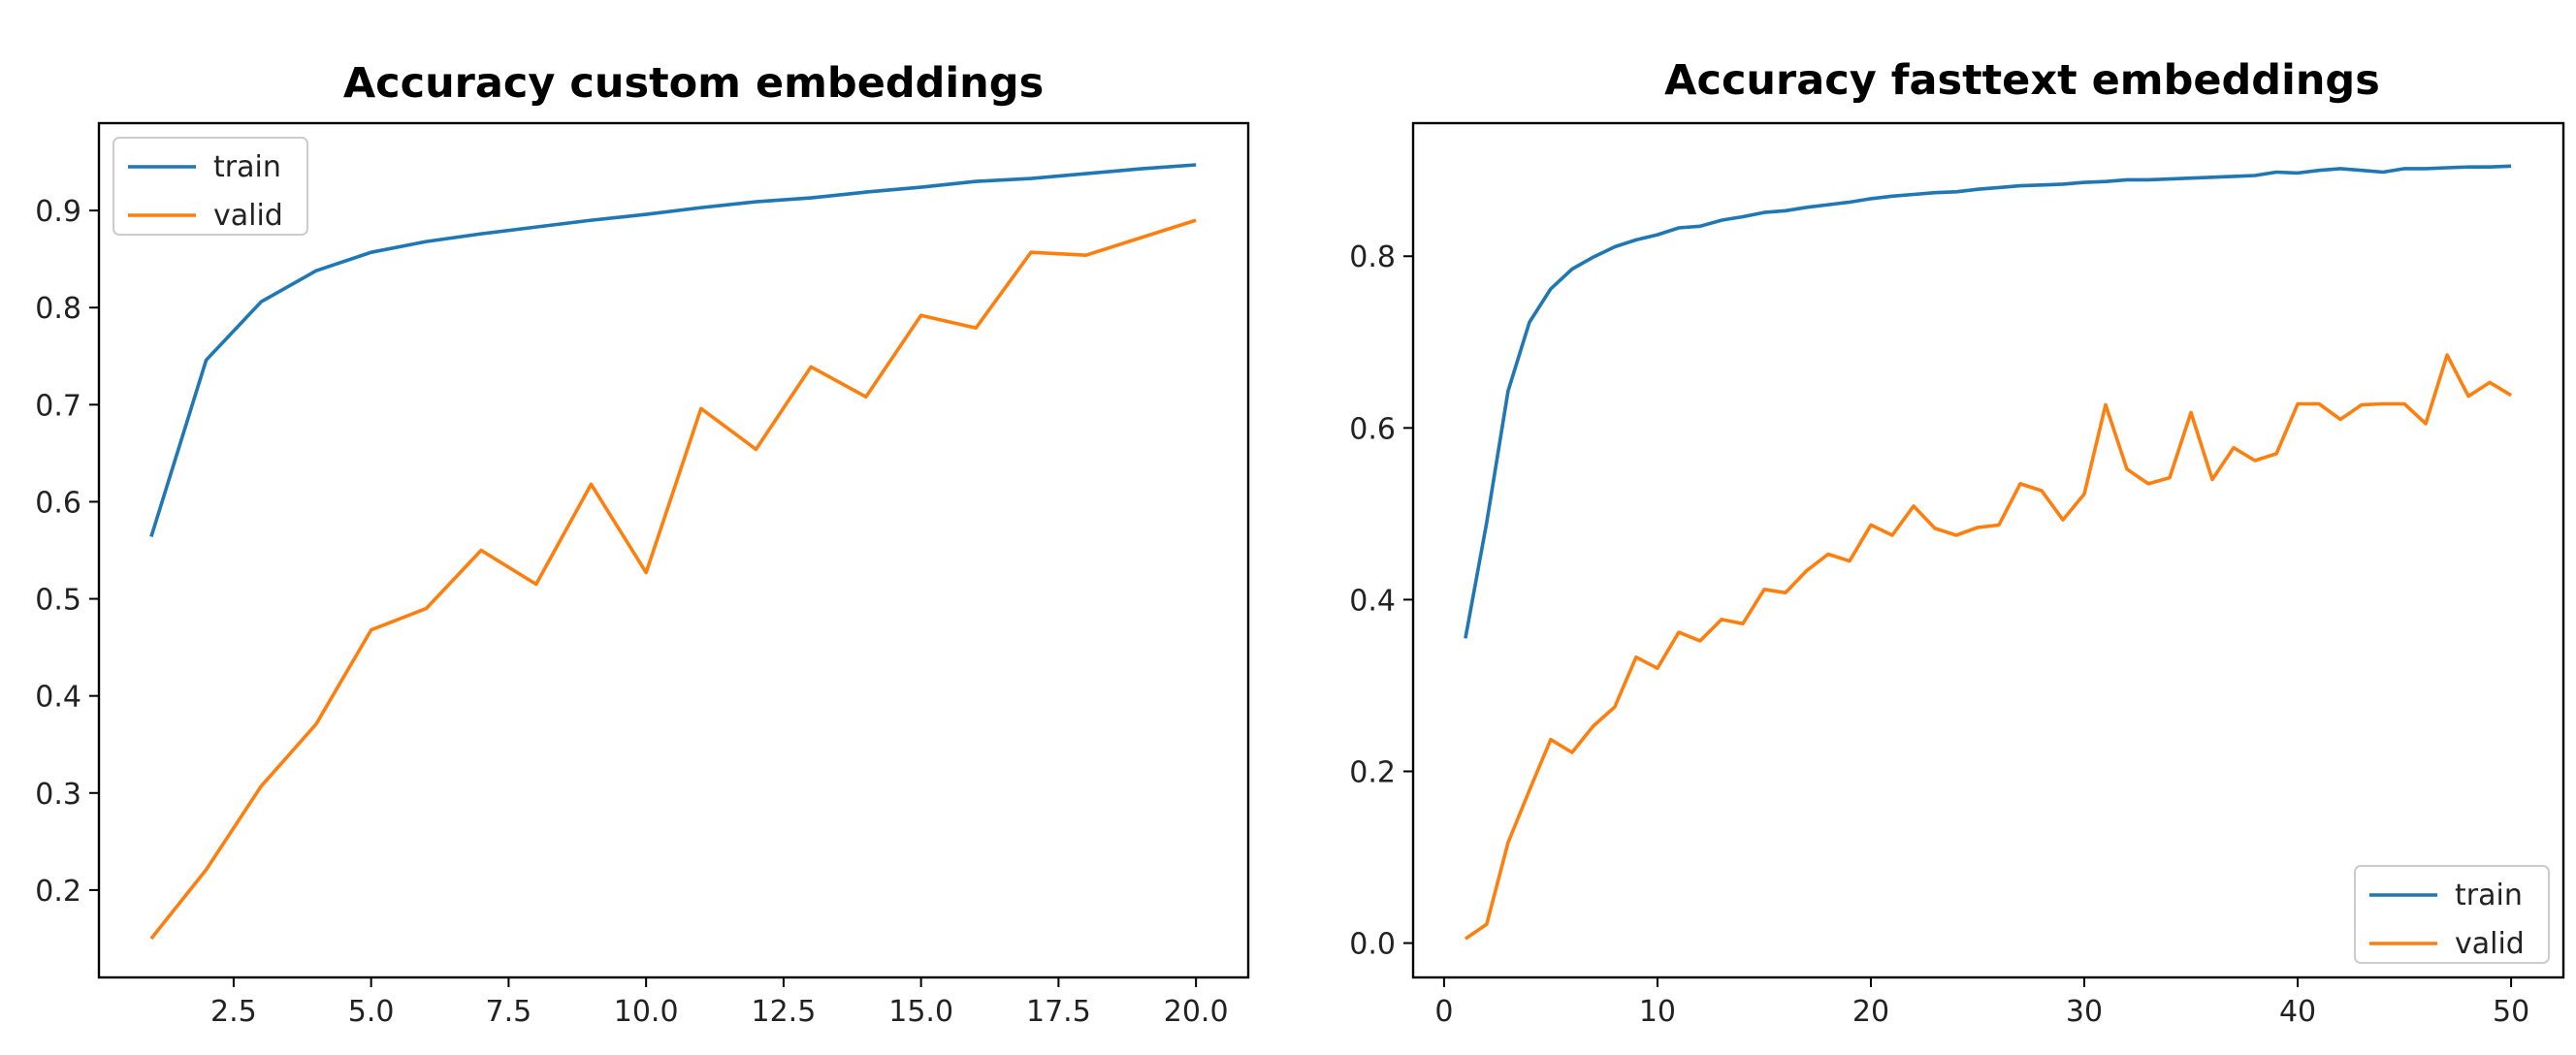  Describe the element at coordinates (58, 212) in the screenshot. I see `y-tick-label: 0.9` at that location.